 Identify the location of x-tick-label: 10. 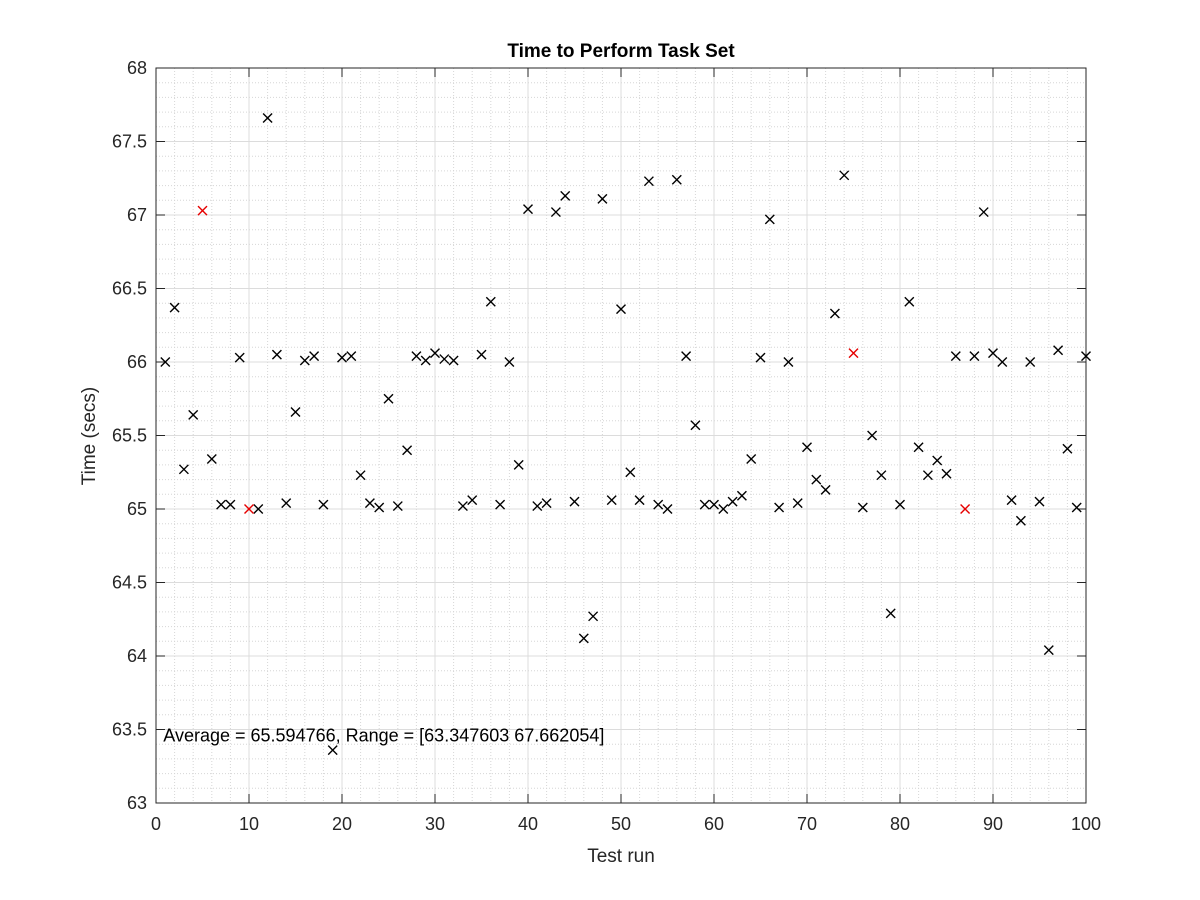
(249, 824).